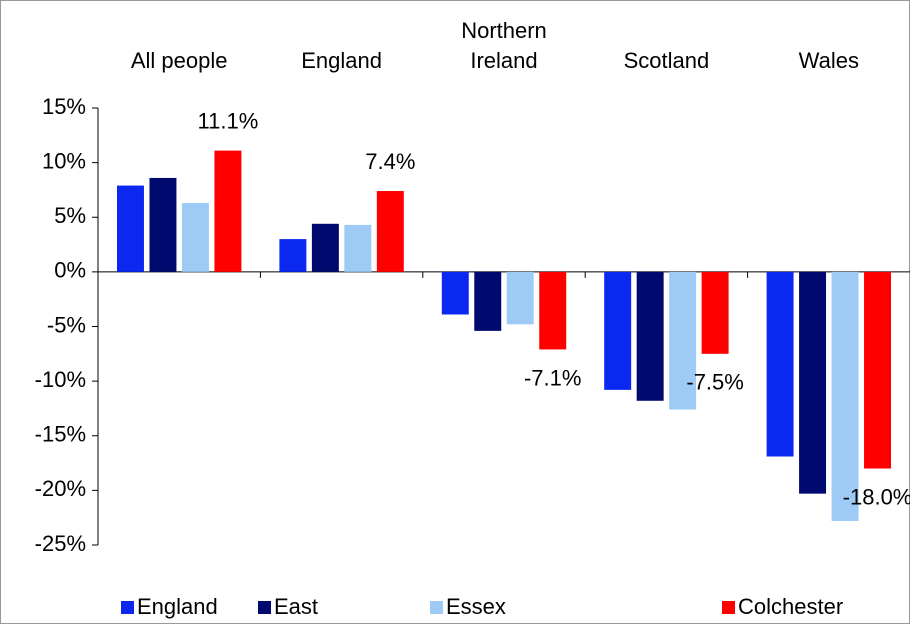  What do you see at coordinates (60, 434) in the screenshot?
I see `y-tick-label: -15%` at bounding box center [60, 434].